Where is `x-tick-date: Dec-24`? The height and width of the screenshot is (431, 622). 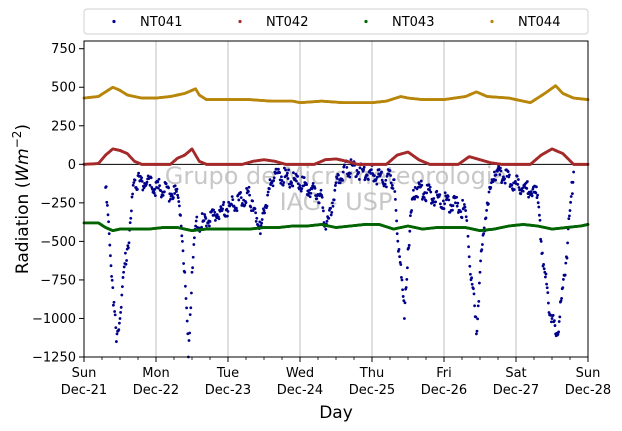 x-tick-date: Dec-24 is located at coordinates (300, 390).